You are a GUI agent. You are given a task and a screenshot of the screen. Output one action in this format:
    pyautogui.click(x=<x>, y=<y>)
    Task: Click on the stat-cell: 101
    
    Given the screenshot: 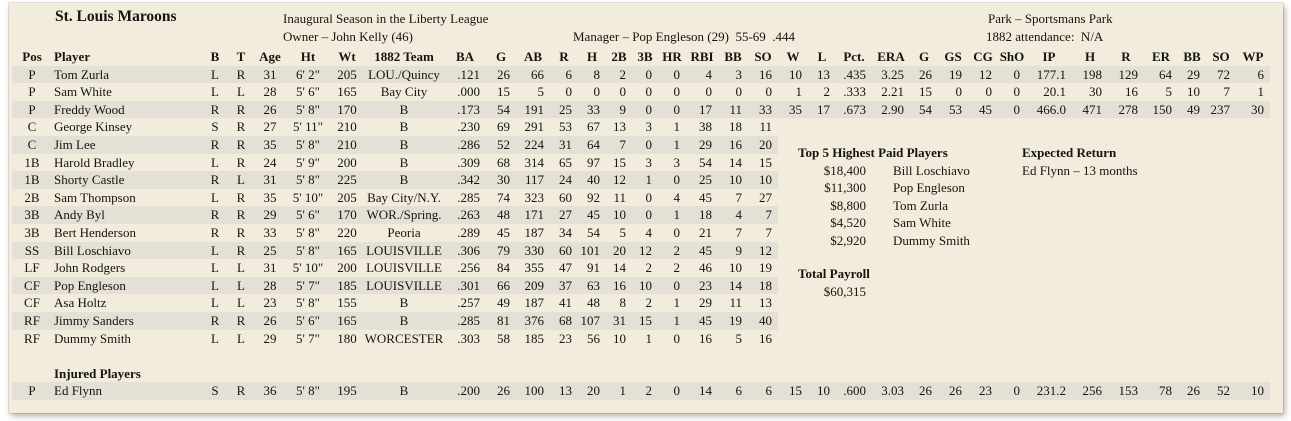 What is the action you would take?
    pyautogui.click(x=592, y=250)
    